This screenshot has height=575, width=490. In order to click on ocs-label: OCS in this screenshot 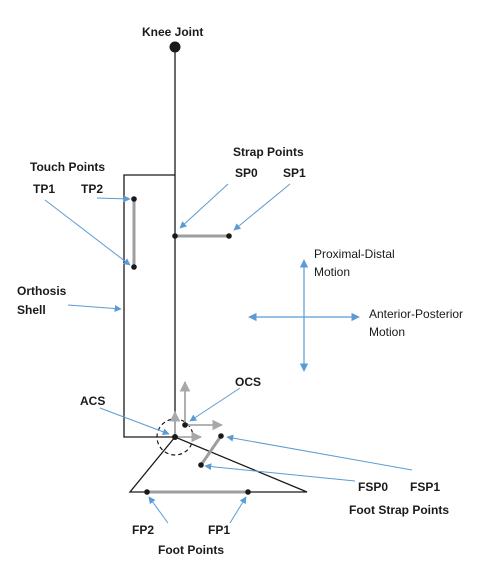, I will do `click(248, 382)`.